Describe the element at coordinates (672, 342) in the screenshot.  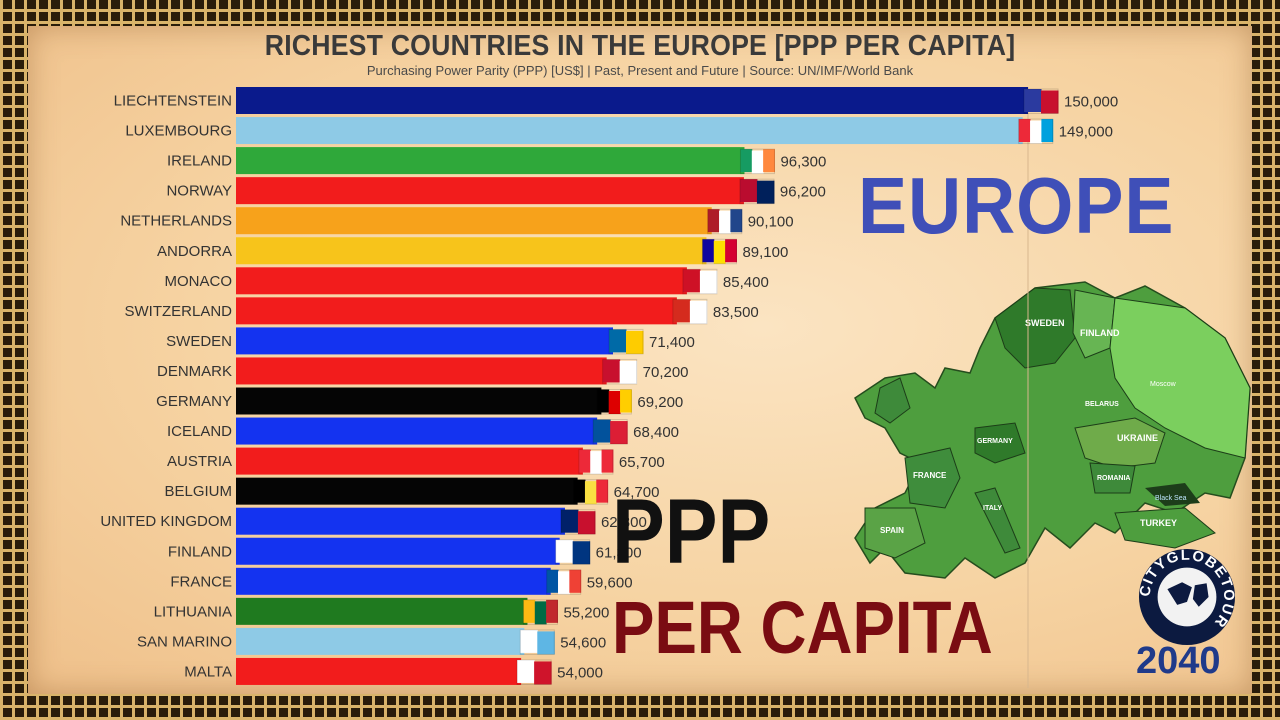
I see `value-label: 71,400` at that location.